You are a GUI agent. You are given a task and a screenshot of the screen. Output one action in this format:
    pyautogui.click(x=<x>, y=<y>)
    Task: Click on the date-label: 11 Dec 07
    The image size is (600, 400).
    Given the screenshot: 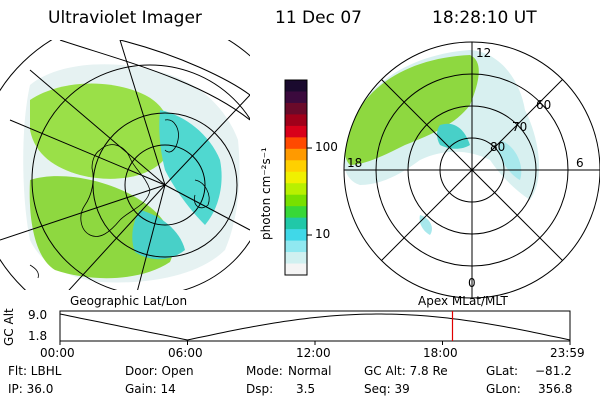 What is the action you would take?
    pyautogui.click(x=318, y=18)
    